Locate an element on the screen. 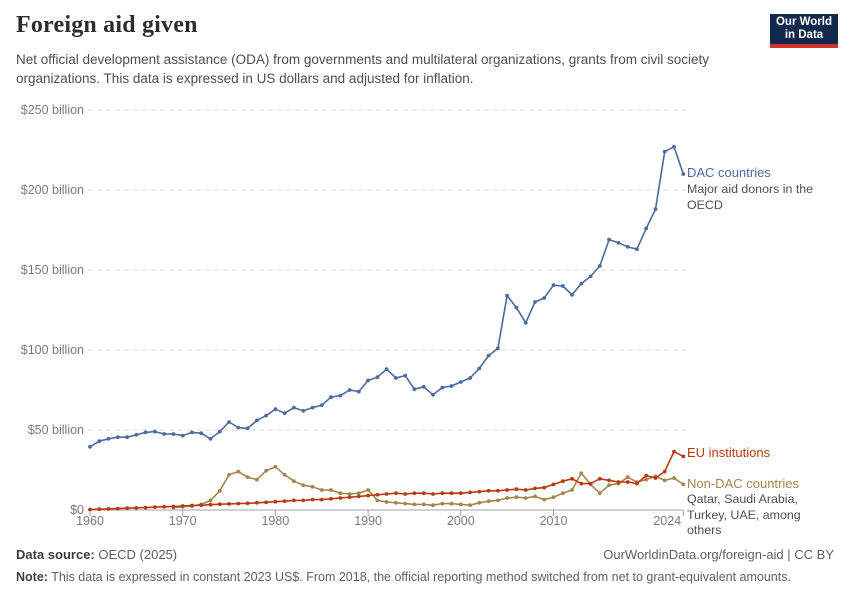 This screenshot has height=600, width=850. series-label-non-dac-countries: Non-DAC countries is located at coordinates (743, 483).